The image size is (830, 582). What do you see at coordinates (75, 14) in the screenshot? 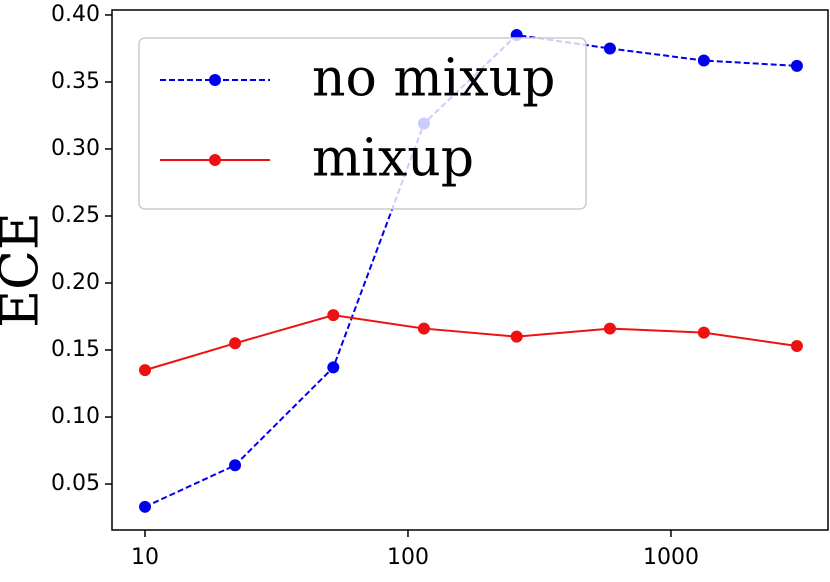
I see `y-tick-label: 0.40` at bounding box center [75, 14].